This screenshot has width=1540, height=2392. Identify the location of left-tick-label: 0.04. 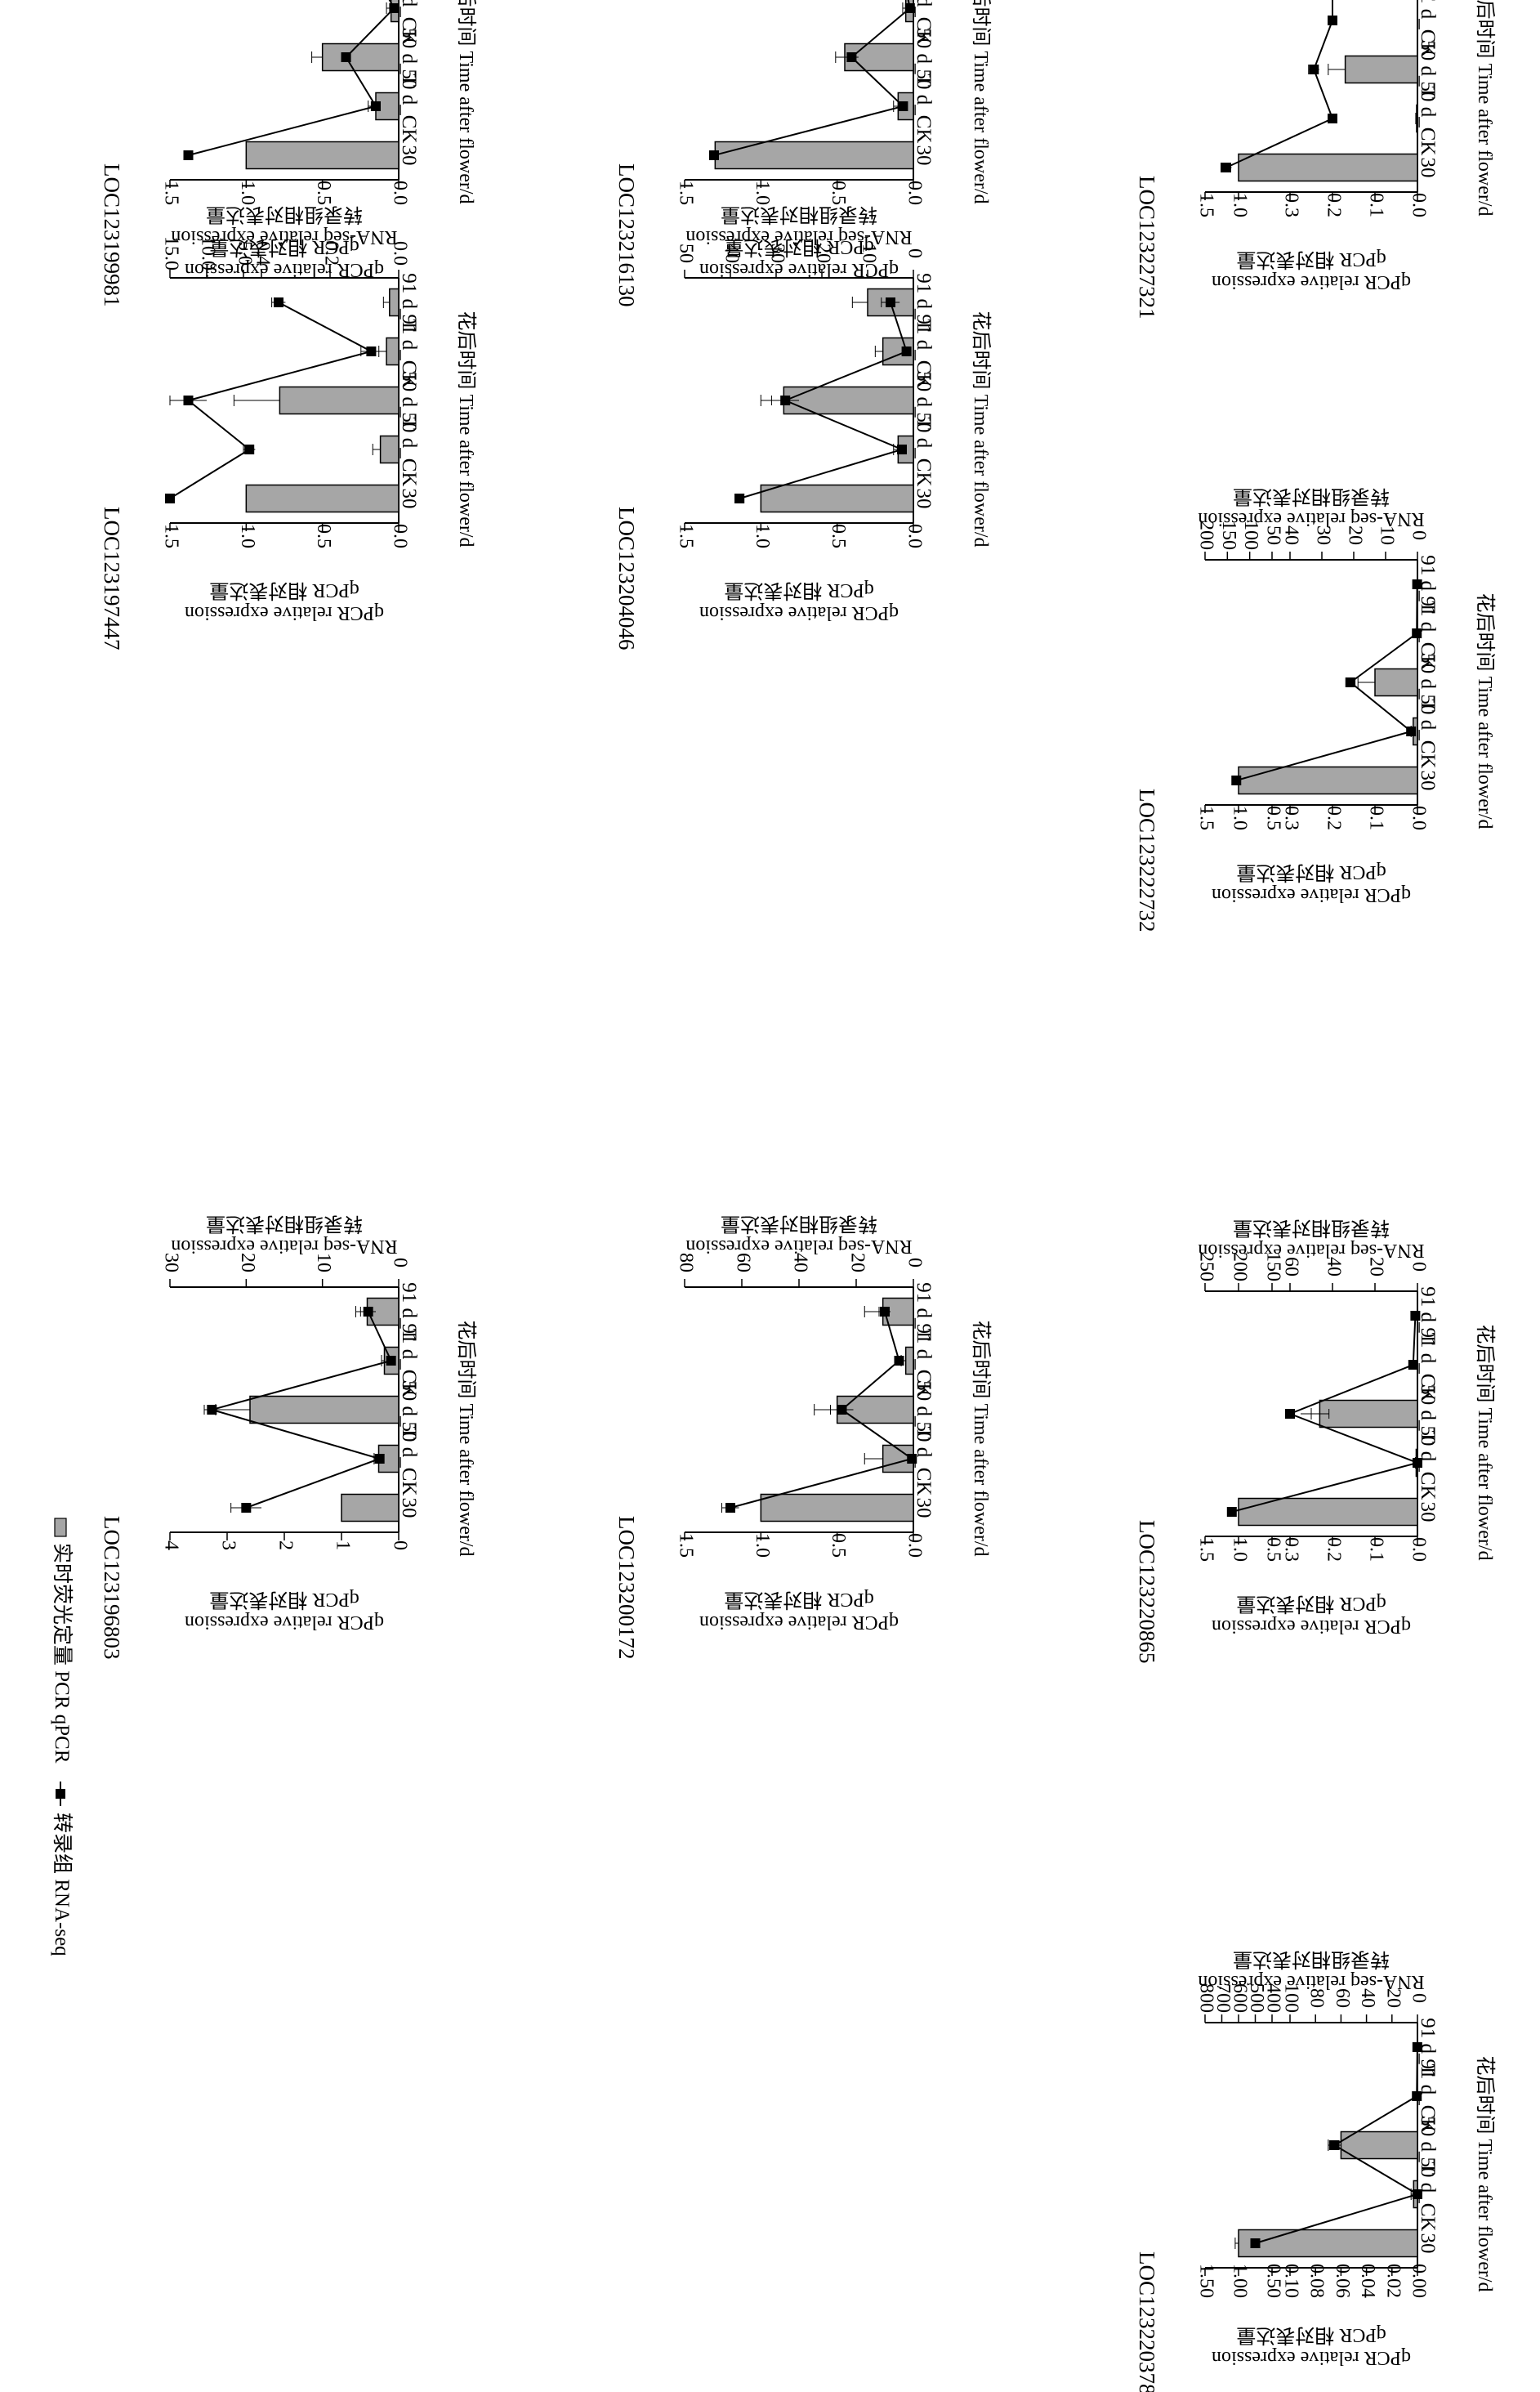
(1367, 2281).